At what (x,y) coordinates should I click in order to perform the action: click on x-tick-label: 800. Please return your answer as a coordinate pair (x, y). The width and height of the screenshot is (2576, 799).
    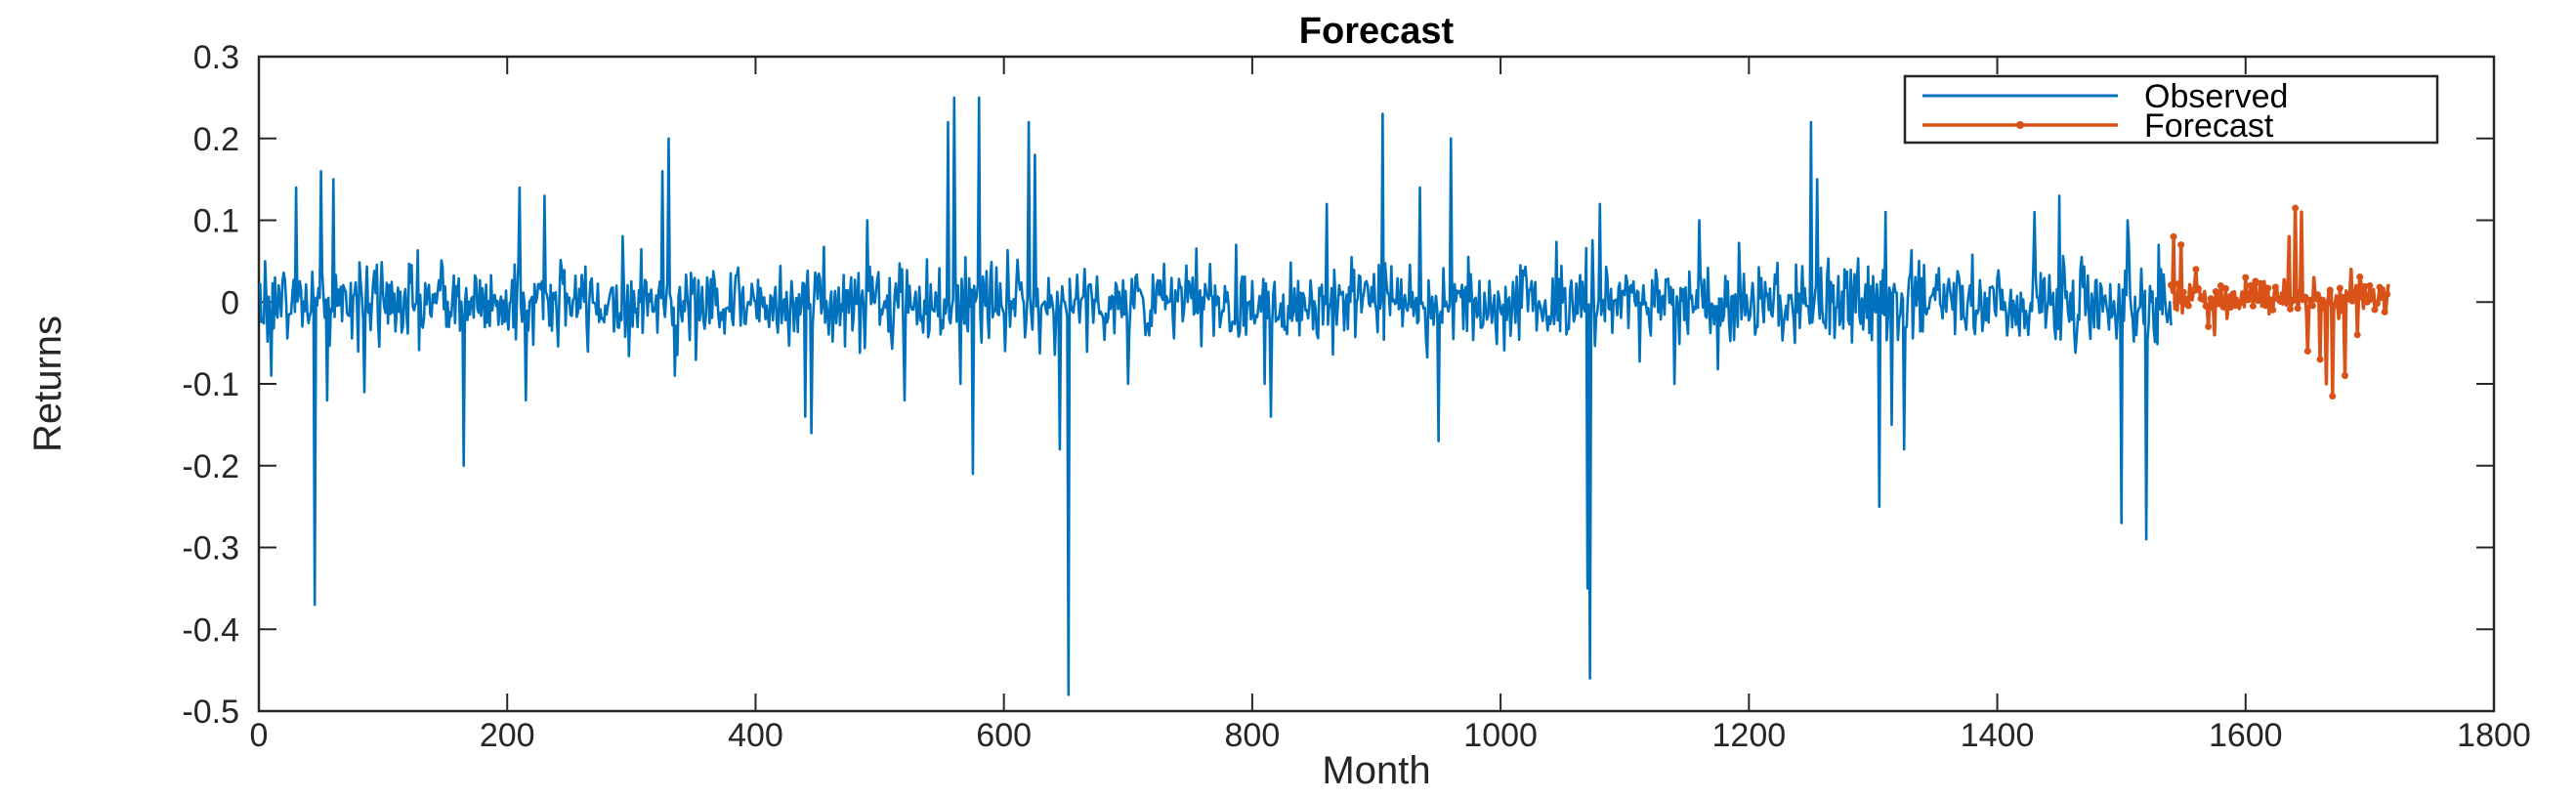
    Looking at the image, I should click on (1253, 735).